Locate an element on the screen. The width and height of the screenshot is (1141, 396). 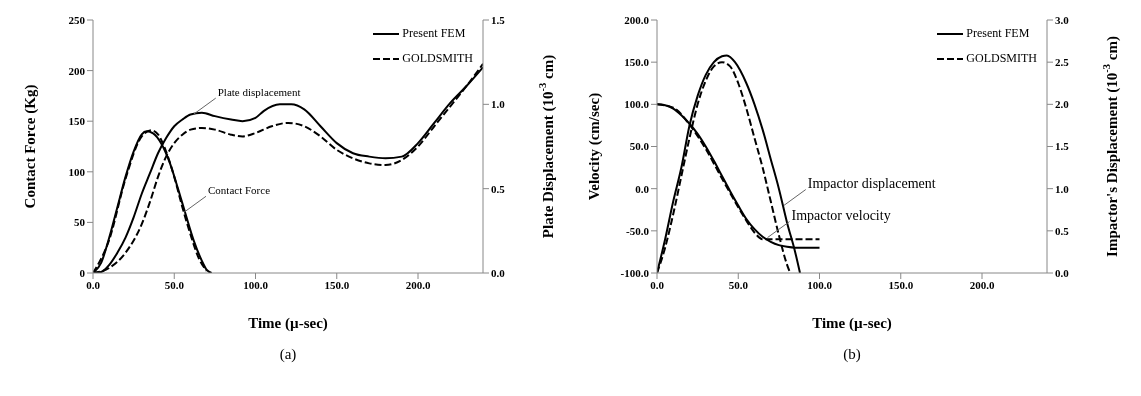
annotation: Impactor displacement is located at coordinates (871, 183).